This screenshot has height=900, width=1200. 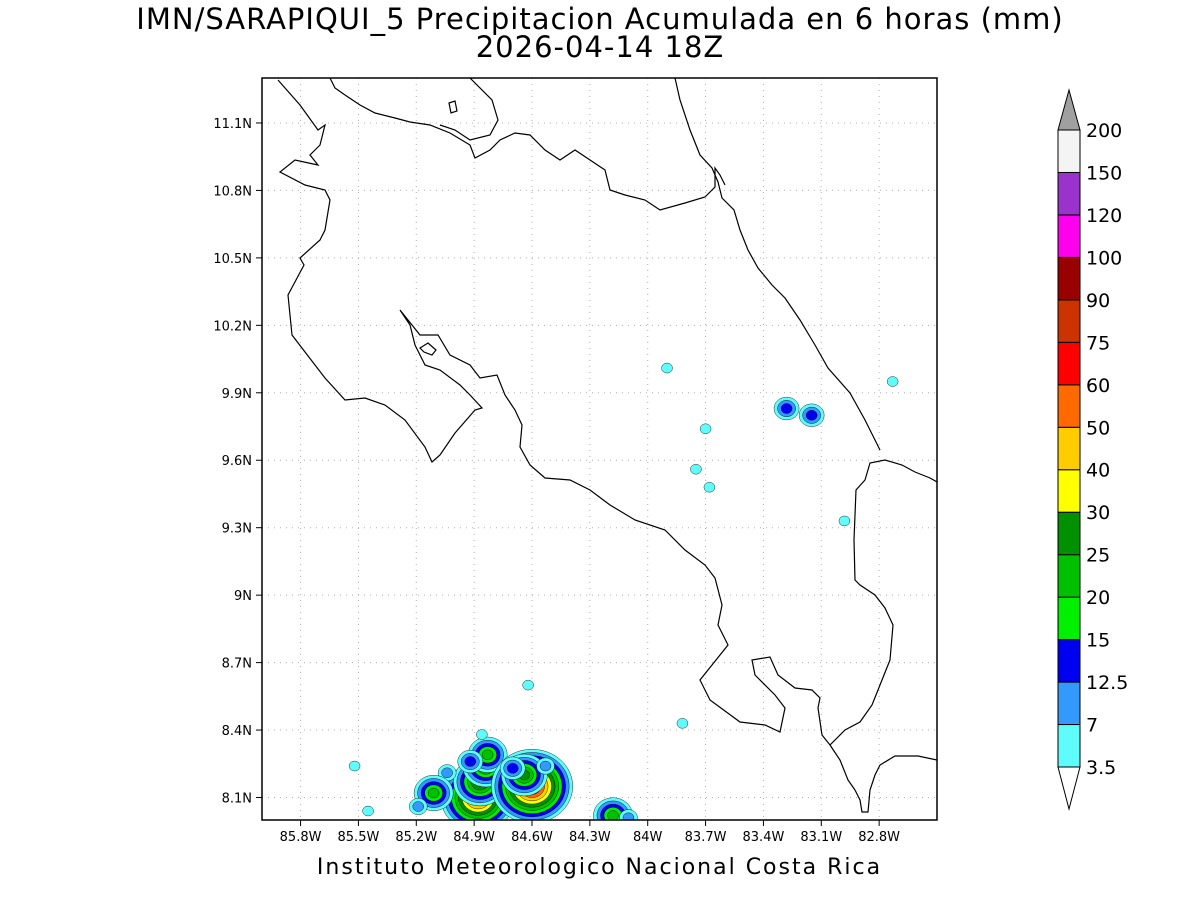 What do you see at coordinates (1104, 131) in the screenshot?
I see `colorbar-level-label: 200` at bounding box center [1104, 131].